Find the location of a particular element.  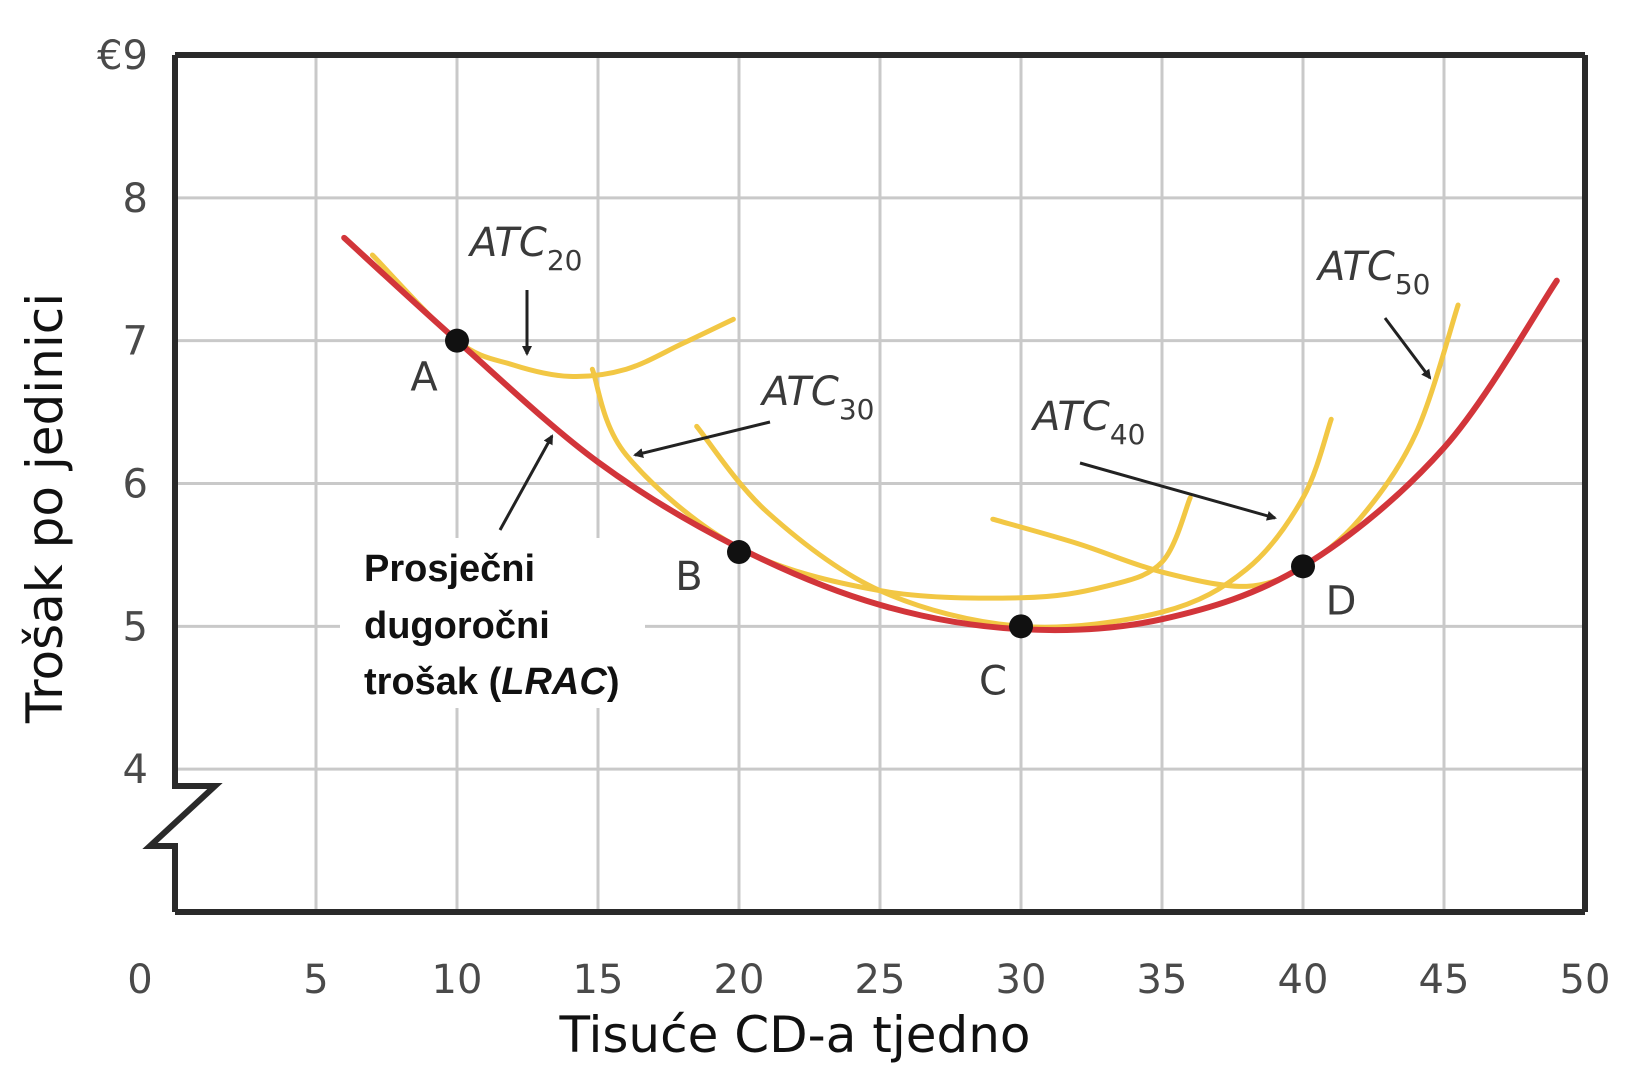

lrac-label-line1: Prosječni is located at coordinates (449, 569).